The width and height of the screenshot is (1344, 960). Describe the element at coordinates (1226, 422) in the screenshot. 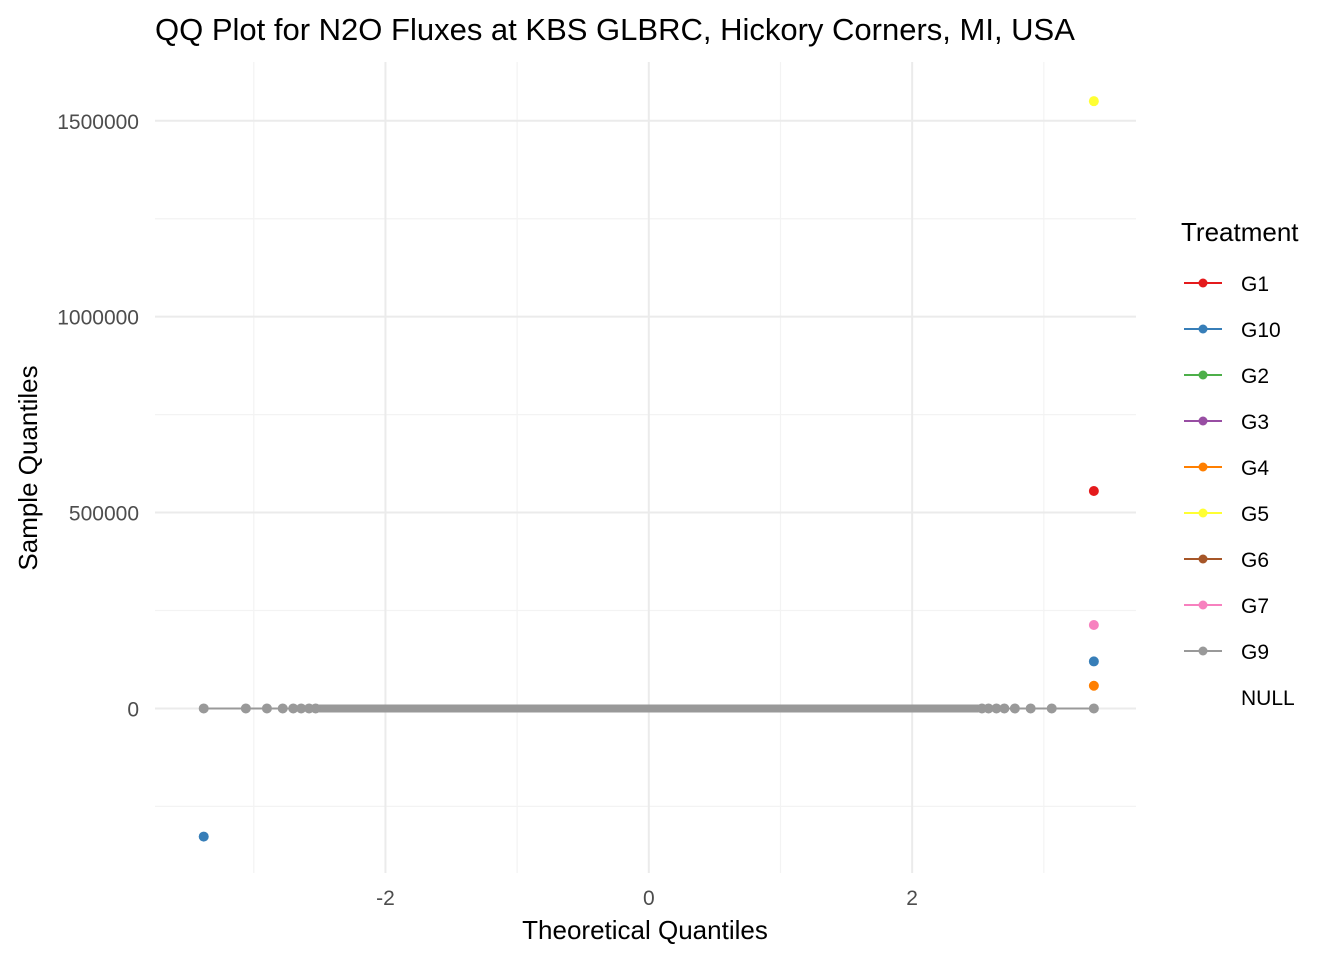

I see `legend-item-g3: G3` at that location.